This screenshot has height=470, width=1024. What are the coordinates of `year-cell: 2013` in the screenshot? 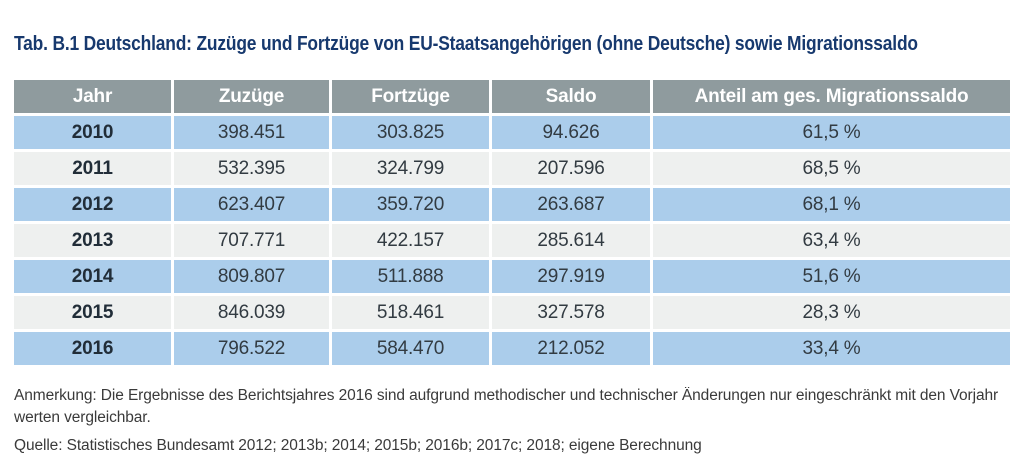 It's located at (92, 240).